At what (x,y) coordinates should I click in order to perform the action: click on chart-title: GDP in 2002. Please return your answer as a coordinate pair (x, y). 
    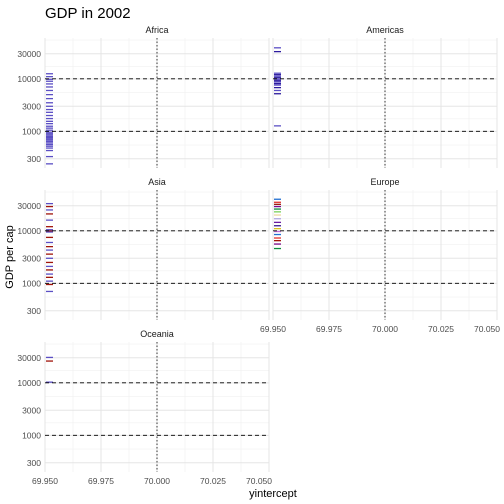
    Looking at the image, I should click on (88, 13).